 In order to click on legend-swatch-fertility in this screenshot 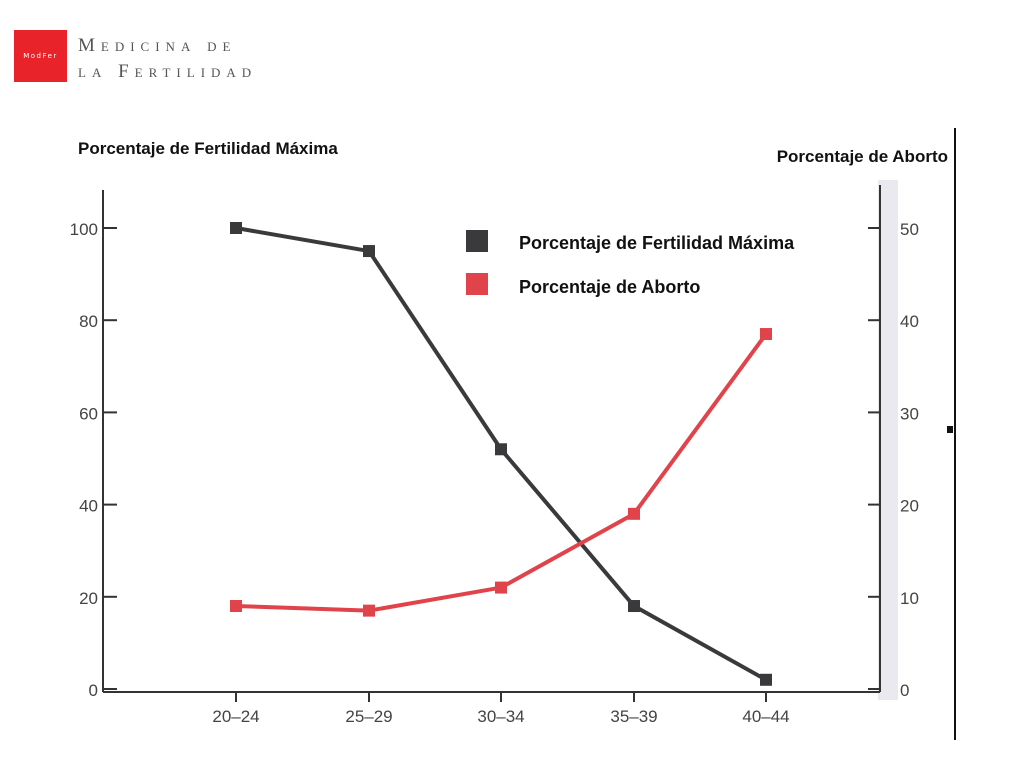, I will do `click(477, 241)`.